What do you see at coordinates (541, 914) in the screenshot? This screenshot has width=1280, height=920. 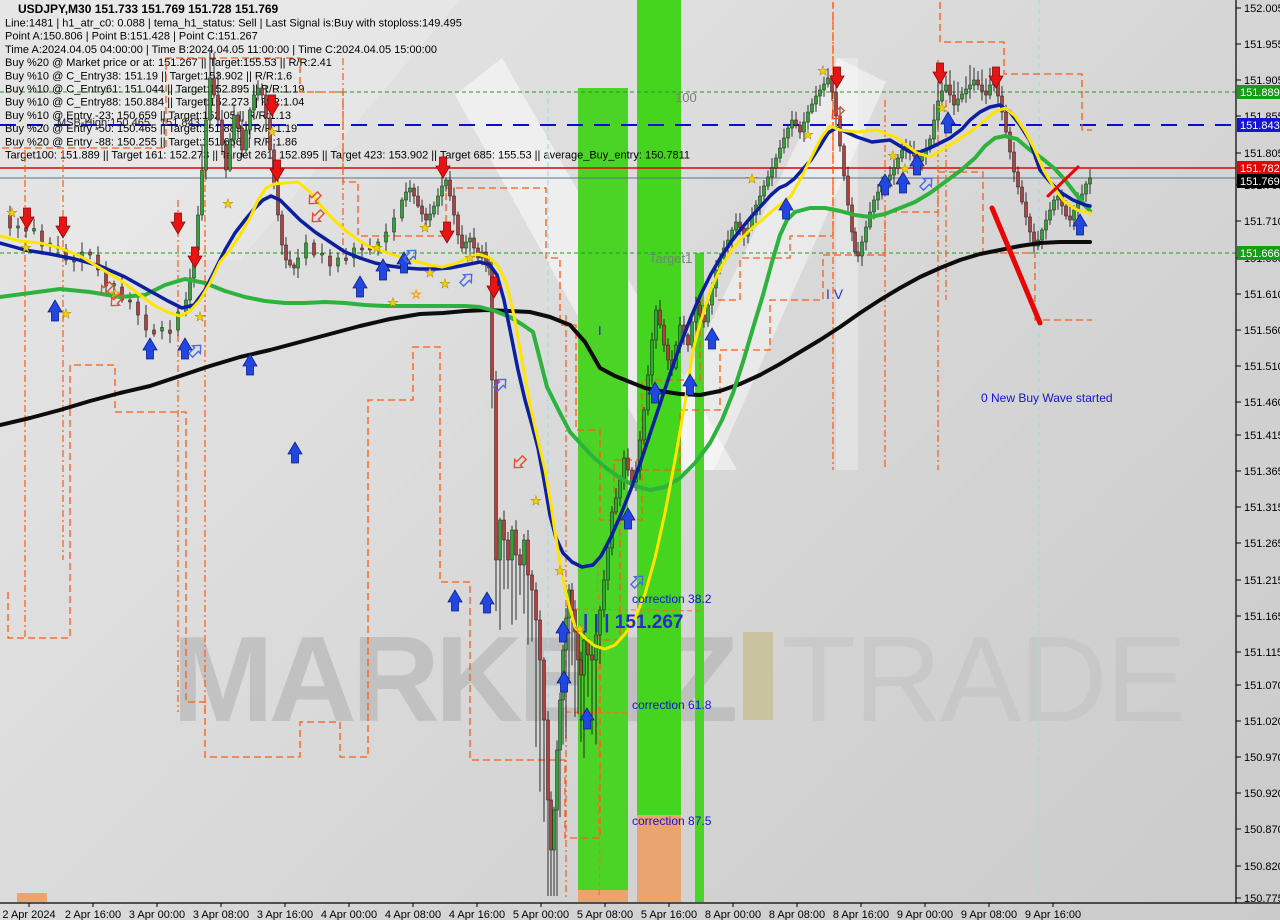 I see `time-axis-label: 5 Apr 00:00` at bounding box center [541, 914].